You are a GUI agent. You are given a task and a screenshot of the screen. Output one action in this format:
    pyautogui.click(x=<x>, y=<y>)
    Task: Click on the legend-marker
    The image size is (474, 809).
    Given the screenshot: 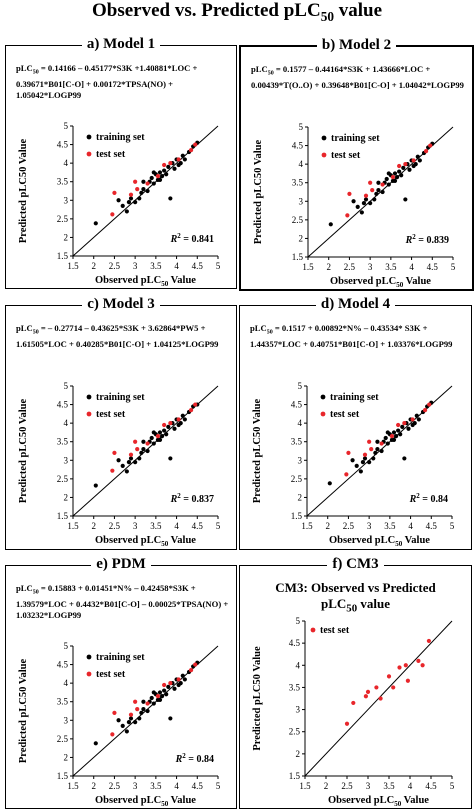 What is the action you would take?
    pyautogui.click(x=89, y=657)
    